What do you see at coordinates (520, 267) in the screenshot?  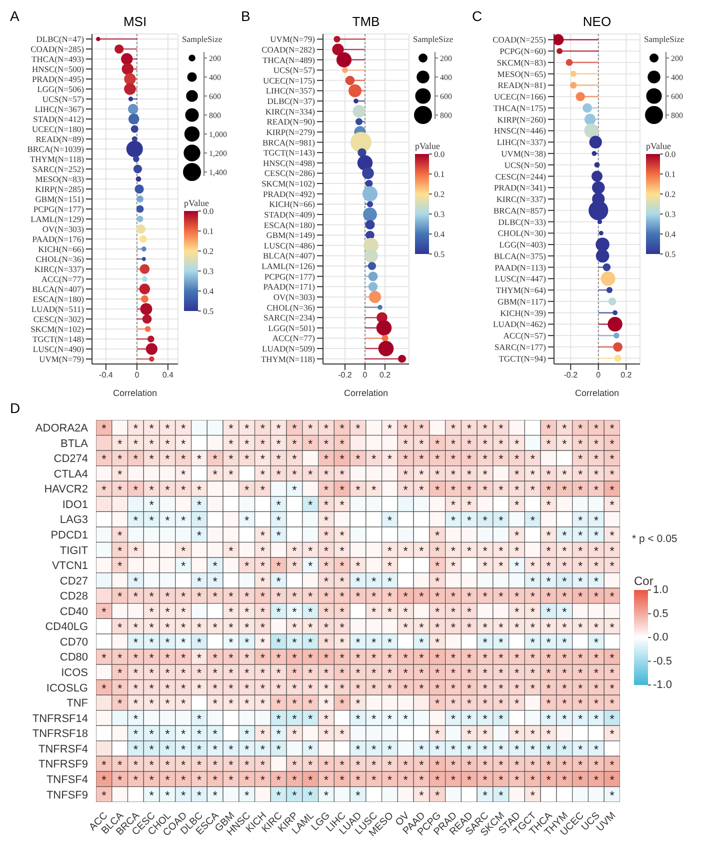 I see `y-tick-label: PAAD(N=113)` at bounding box center [520, 267].